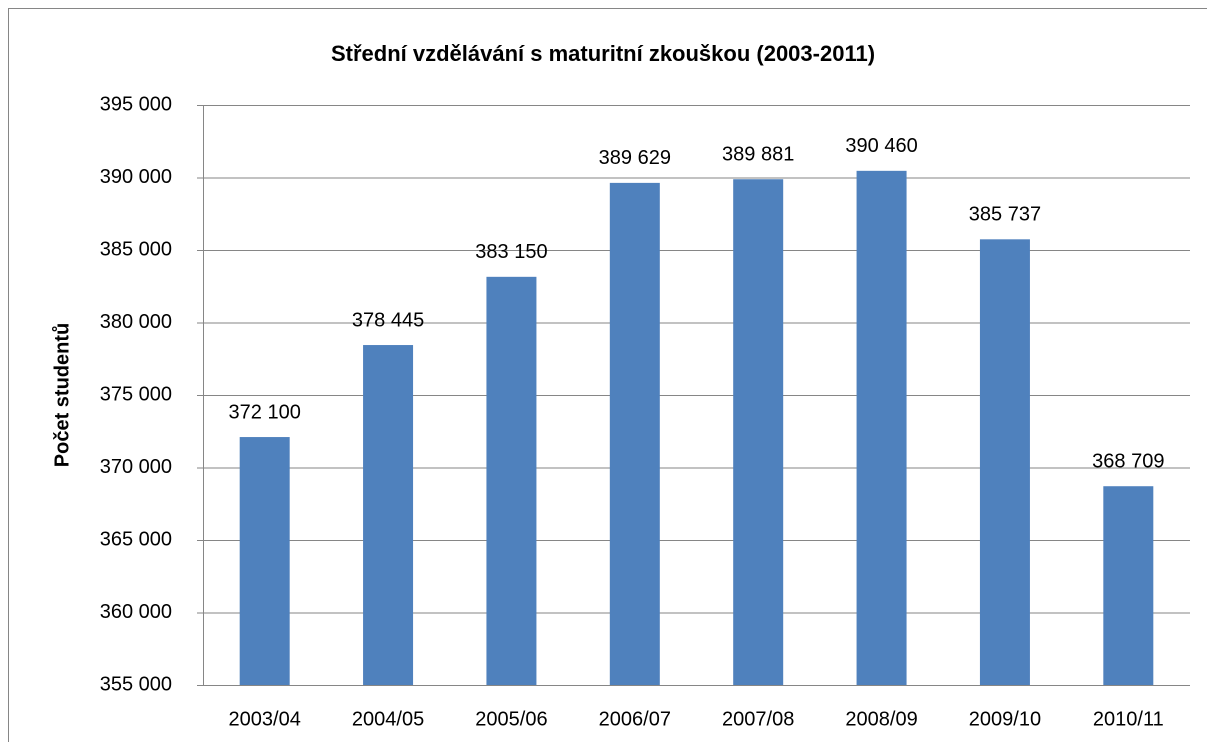 This screenshot has height=742, width=1207. Describe the element at coordinates (136, 394) in the screenshot. I see `y-tick-label: 375 000` at that location.